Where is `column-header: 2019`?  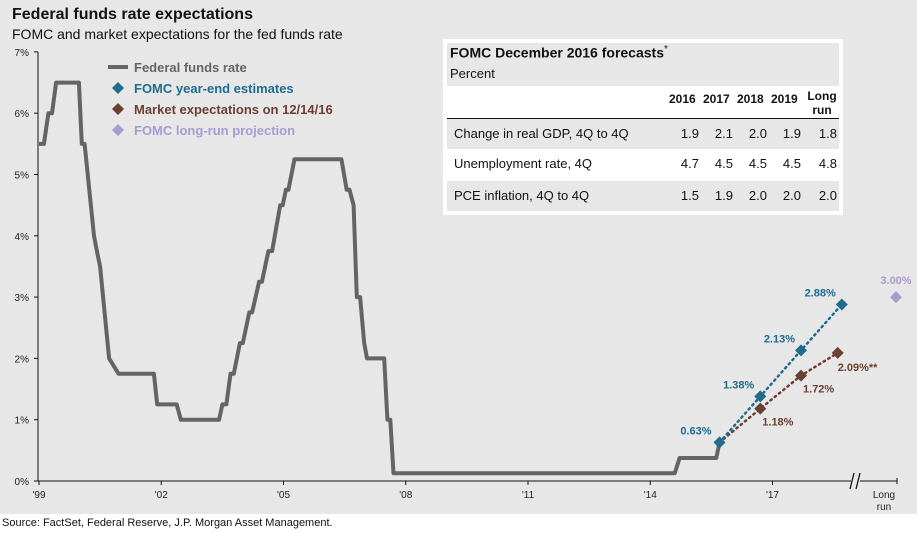 column-header: 2019 is located at coordinates (784, 99).